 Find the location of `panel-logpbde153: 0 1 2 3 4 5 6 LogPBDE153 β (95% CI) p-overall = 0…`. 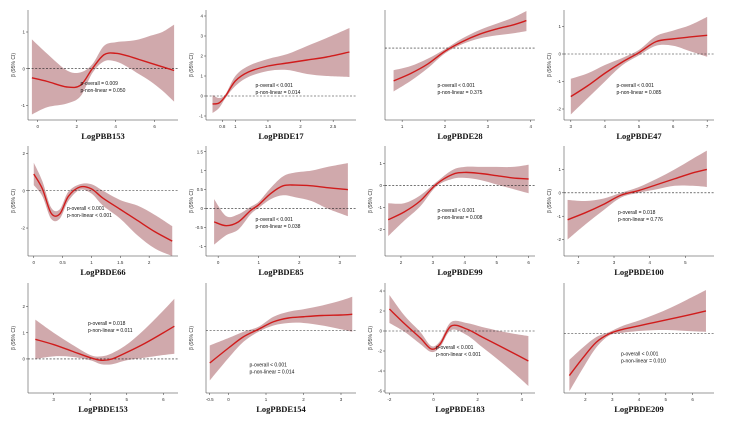

panel-logpbde153: 0 1 2 3 4 5 6 LogPBDE153 β (95% CI) p-overall = 0… is located at coordinates (94, 348).